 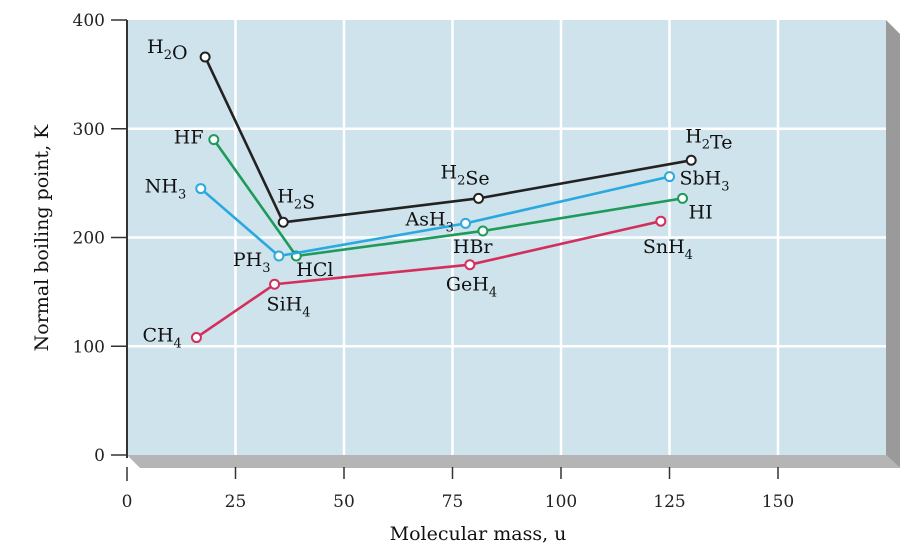 I want to click on data-point-hbr, so click(x=483, y=231).